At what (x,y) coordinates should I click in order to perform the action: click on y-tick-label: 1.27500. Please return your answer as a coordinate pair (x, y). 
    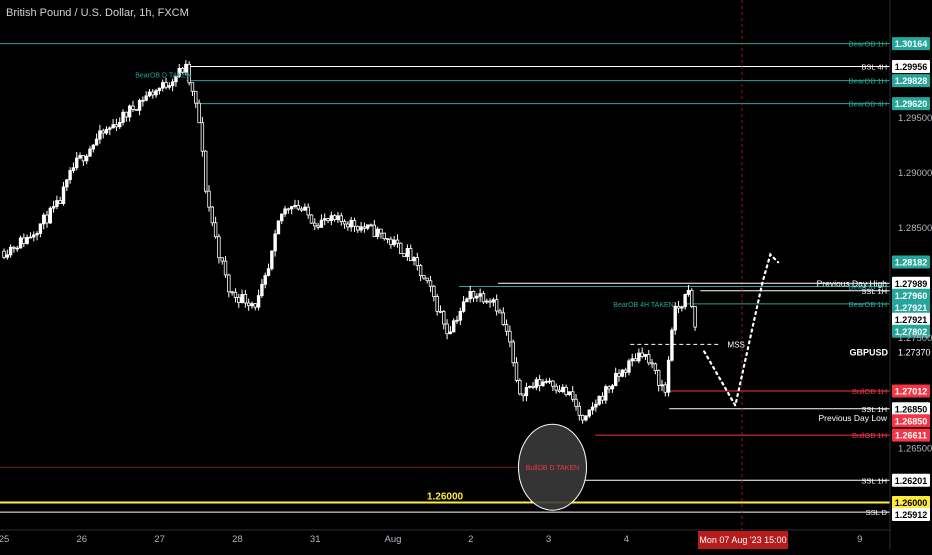
    Looking at the image, I should click on (915, 338).